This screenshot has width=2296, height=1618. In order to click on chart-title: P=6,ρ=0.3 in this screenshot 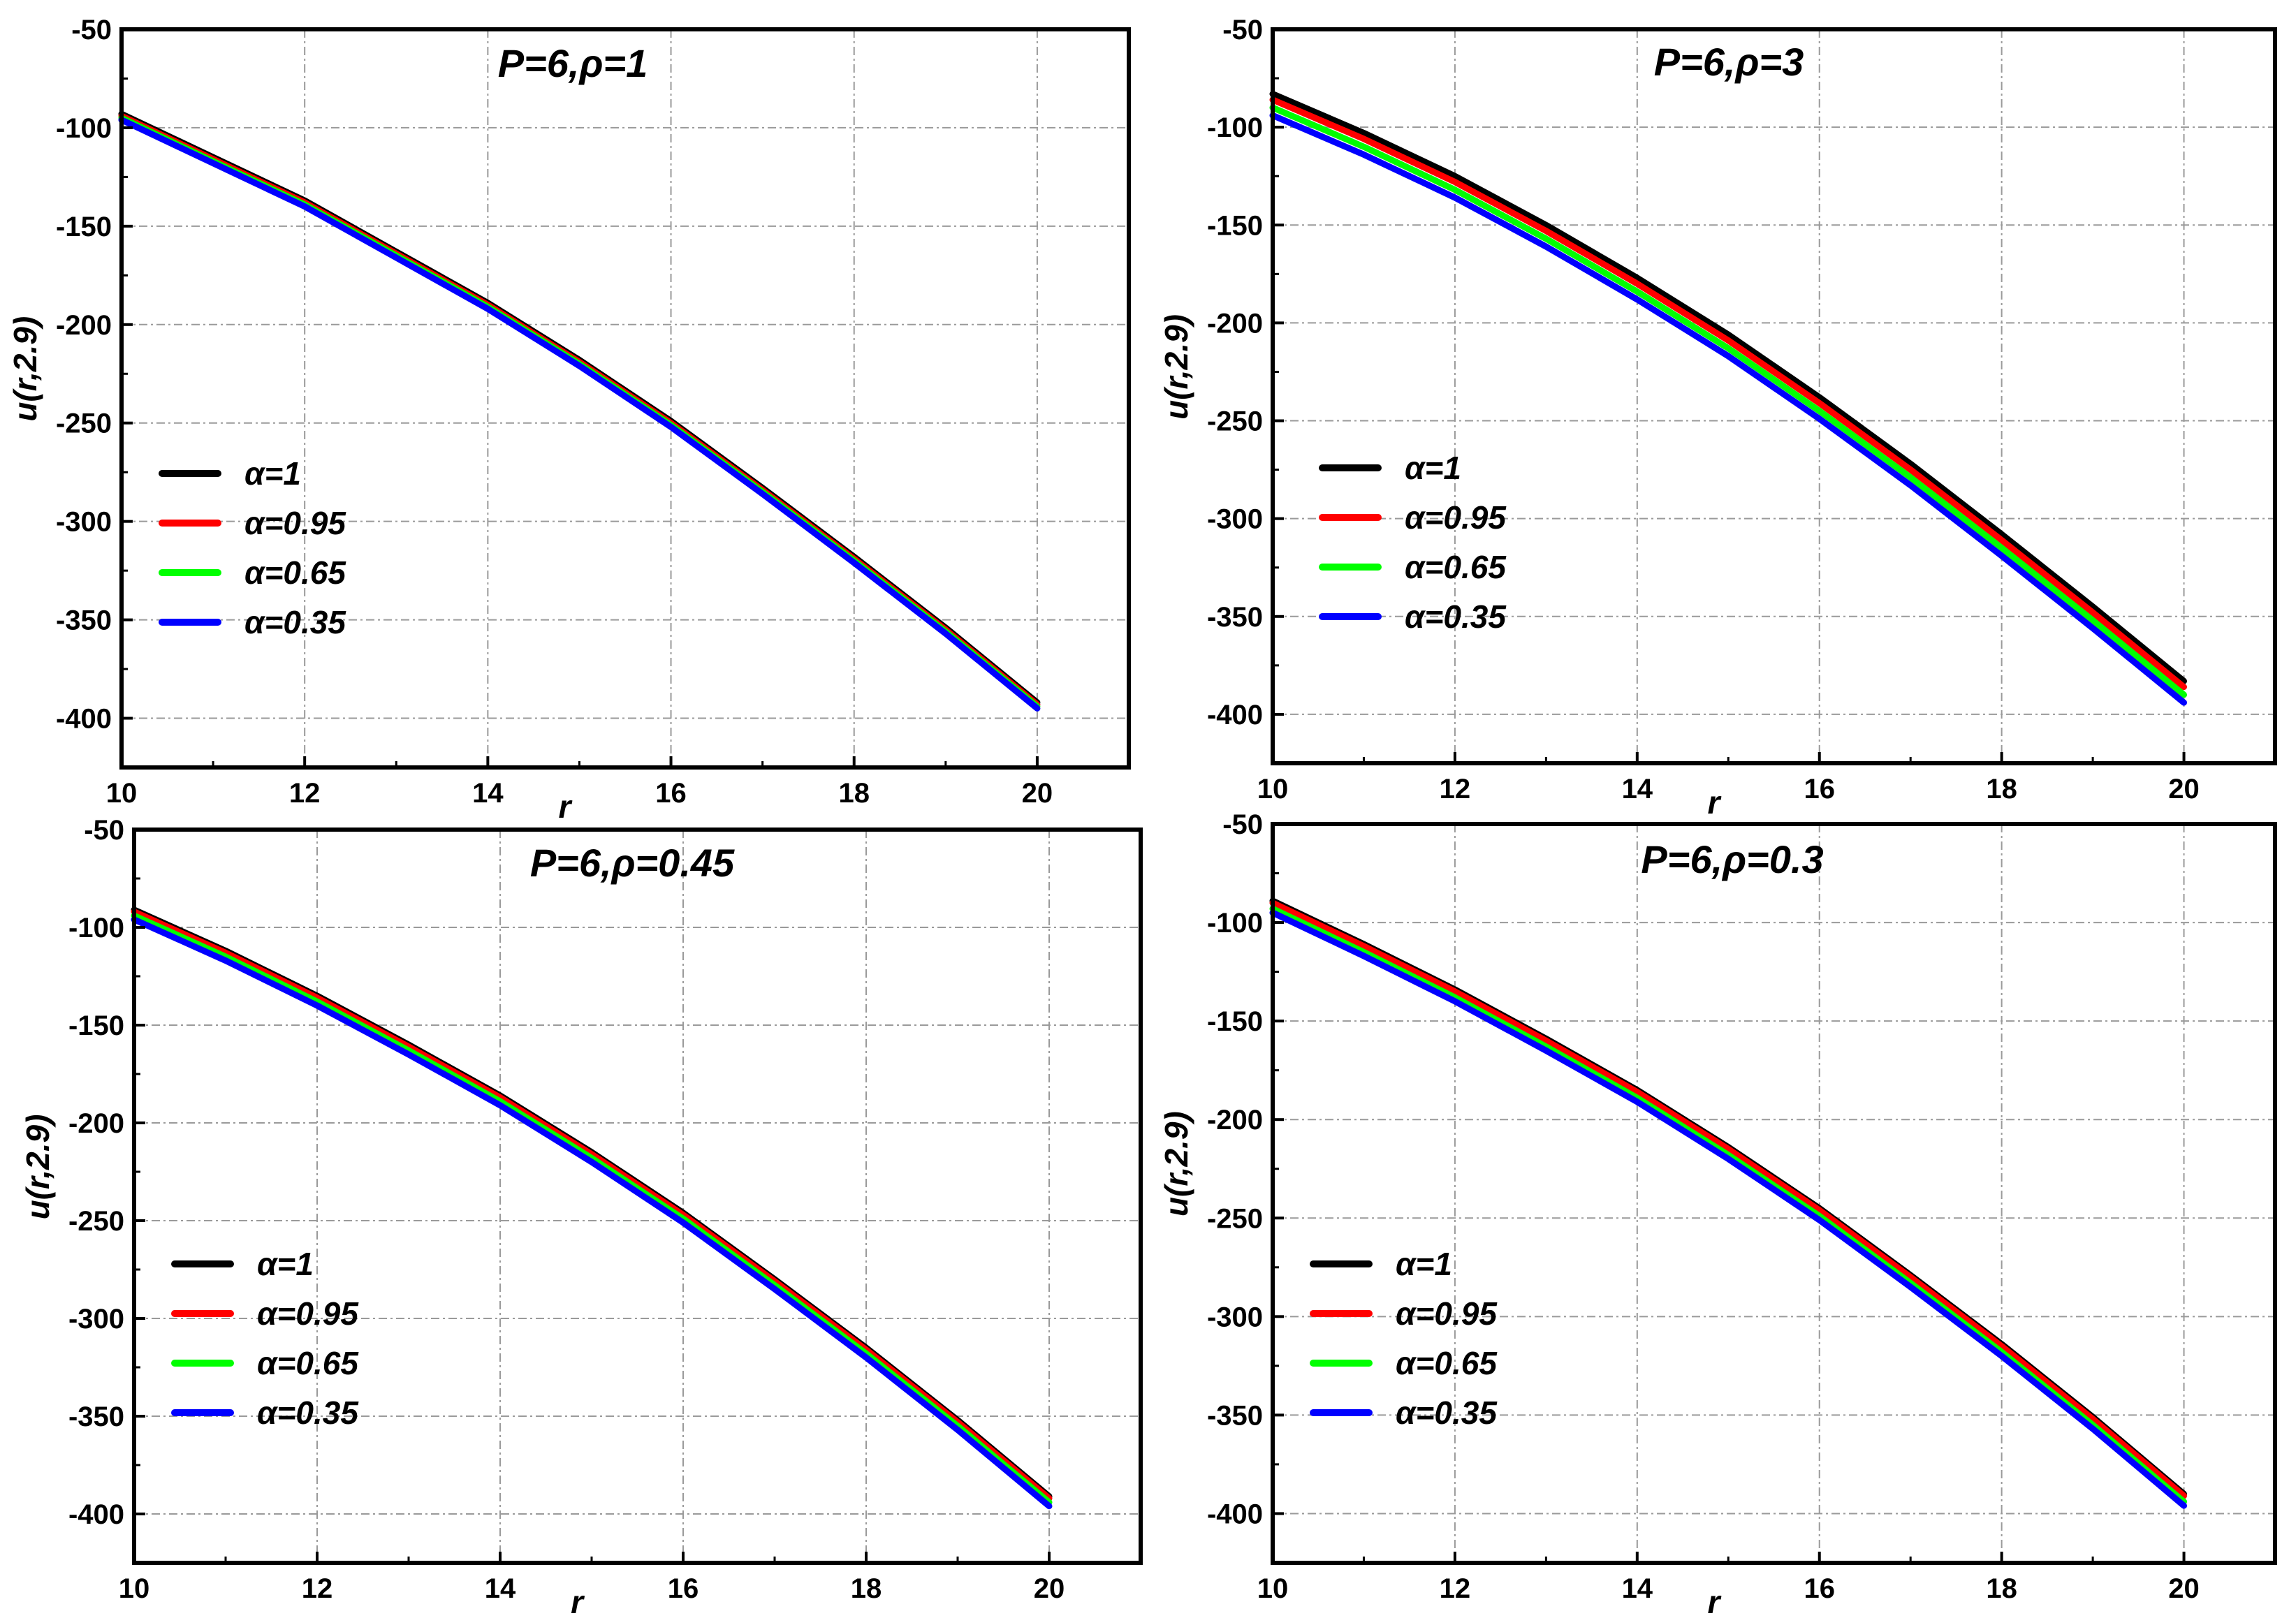, I will do `click(1732, 859)`.